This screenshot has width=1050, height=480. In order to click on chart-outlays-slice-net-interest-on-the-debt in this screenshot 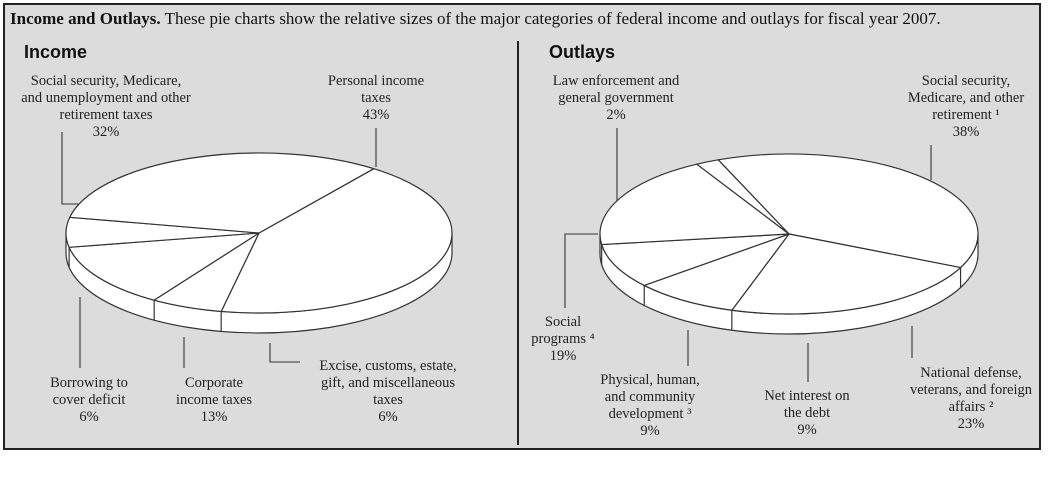, I will do `click(716, 272)`.